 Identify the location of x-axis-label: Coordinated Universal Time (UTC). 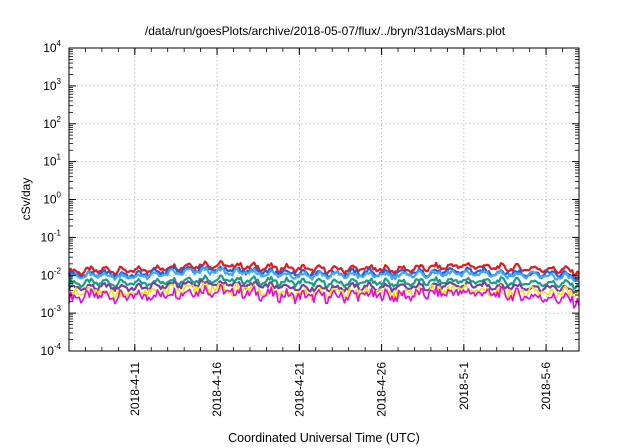
(324, 438).